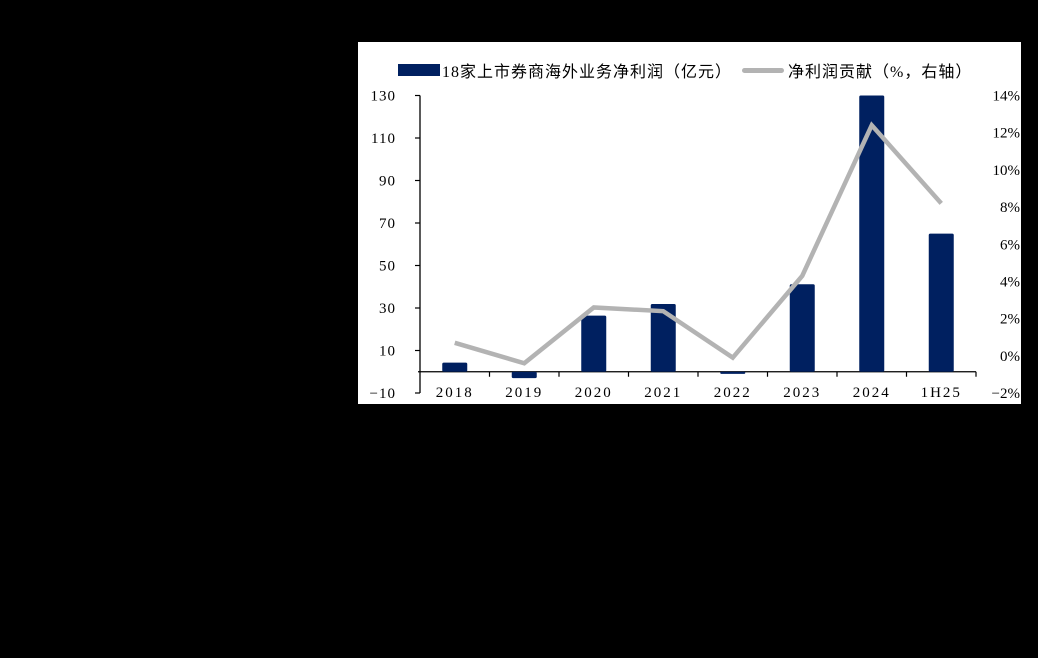  Describe the element at coordinates (383, 139) in the screenshot. I see `left-axis-label: 110` at that location.